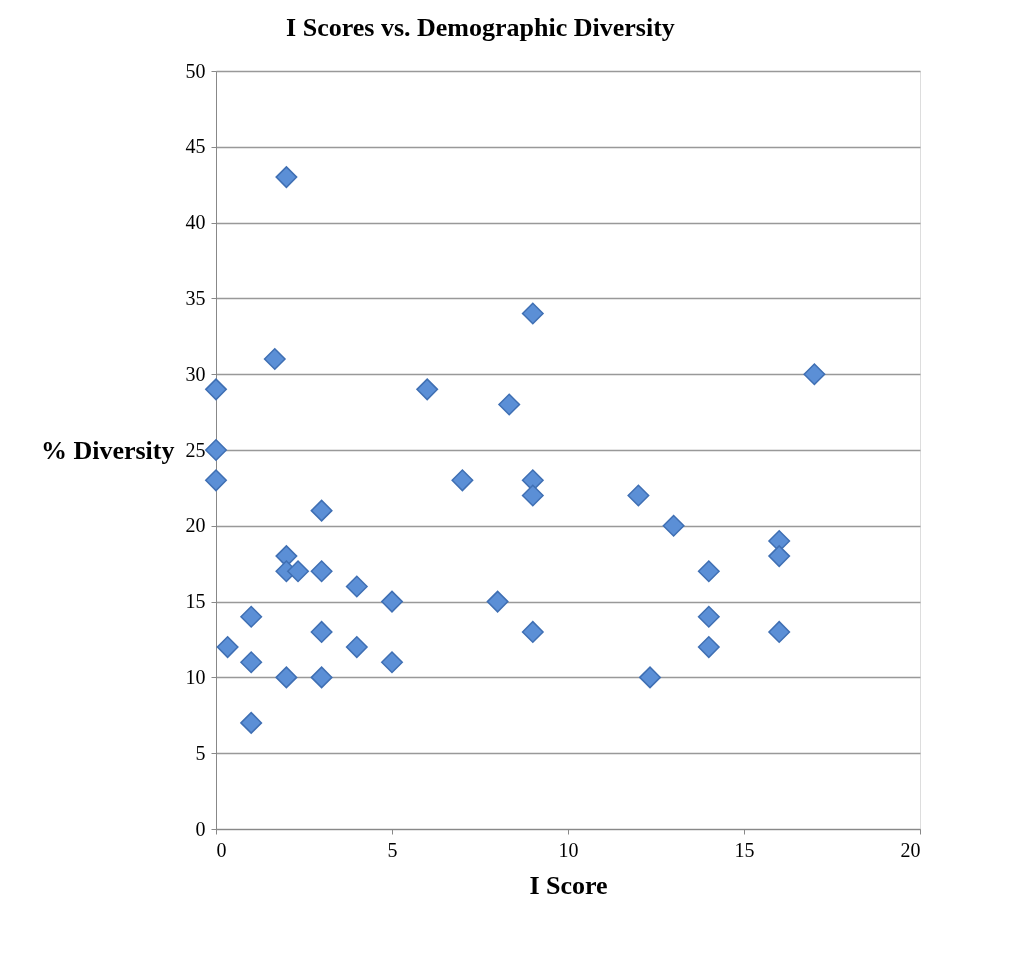 Image resolution: width=1011 pixels, height=976 pixels. Describe the element at coordinates (107, 450) in the screenshot. I see `y-axis-title: % Diversity` at that location.